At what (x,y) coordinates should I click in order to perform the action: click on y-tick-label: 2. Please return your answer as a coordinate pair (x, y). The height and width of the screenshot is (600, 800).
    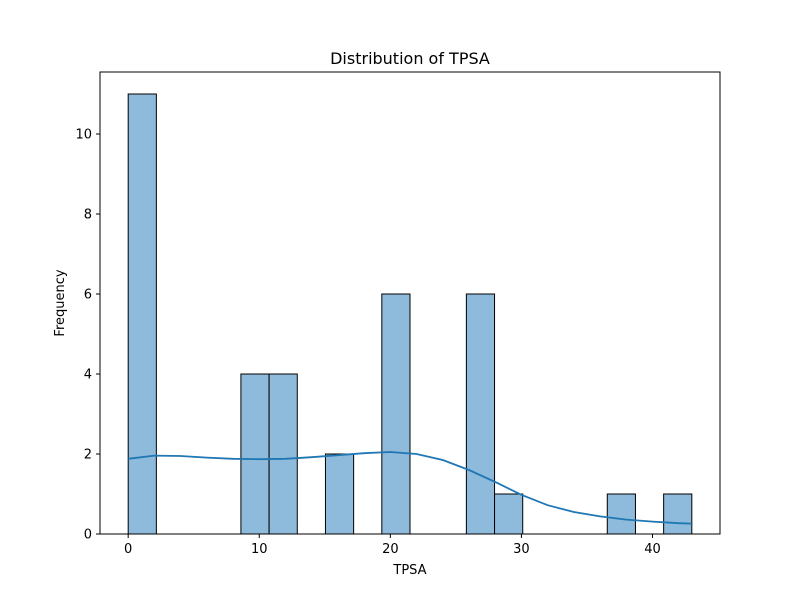
    Looking at the image, I should click on (88, 455).